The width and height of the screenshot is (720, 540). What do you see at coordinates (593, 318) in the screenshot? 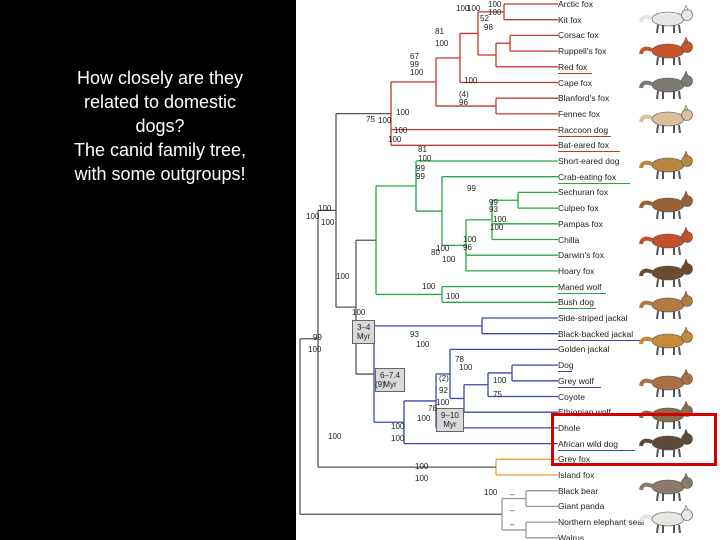
I see `species-label: Side-striped jackal` at bounding box center [593, 318].